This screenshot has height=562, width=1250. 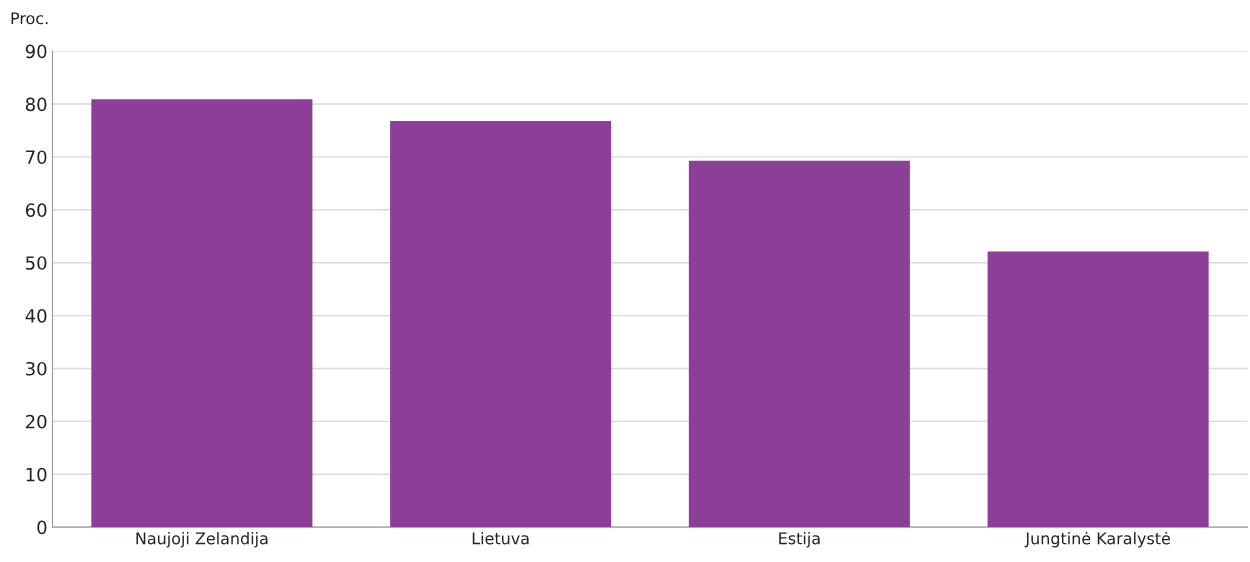 What do you see at coordinates (36, 421) in the screenshot?
I see `y-tick-label: 20` at bounding box center [36, 421].